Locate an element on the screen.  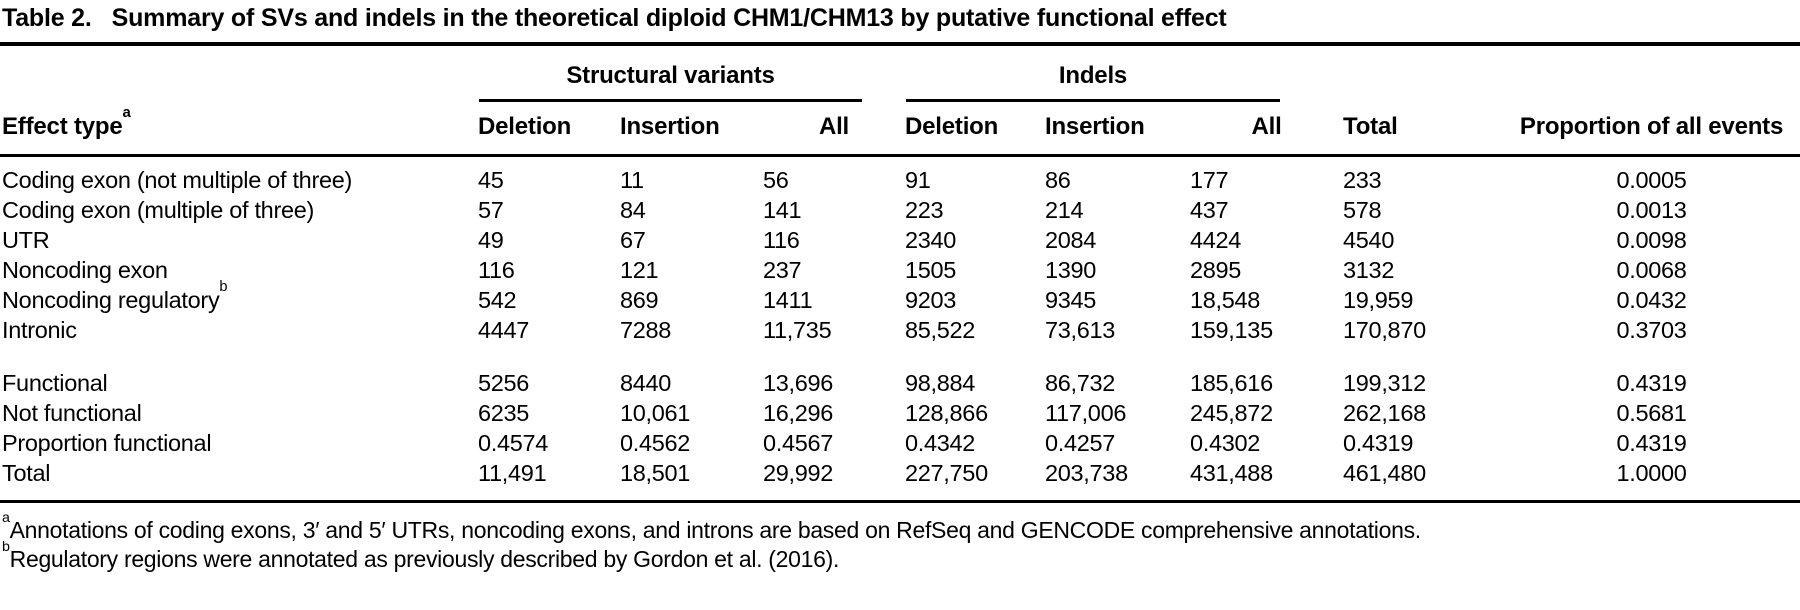
value-cell: 117,006 is located at coordinates (1086, 413).